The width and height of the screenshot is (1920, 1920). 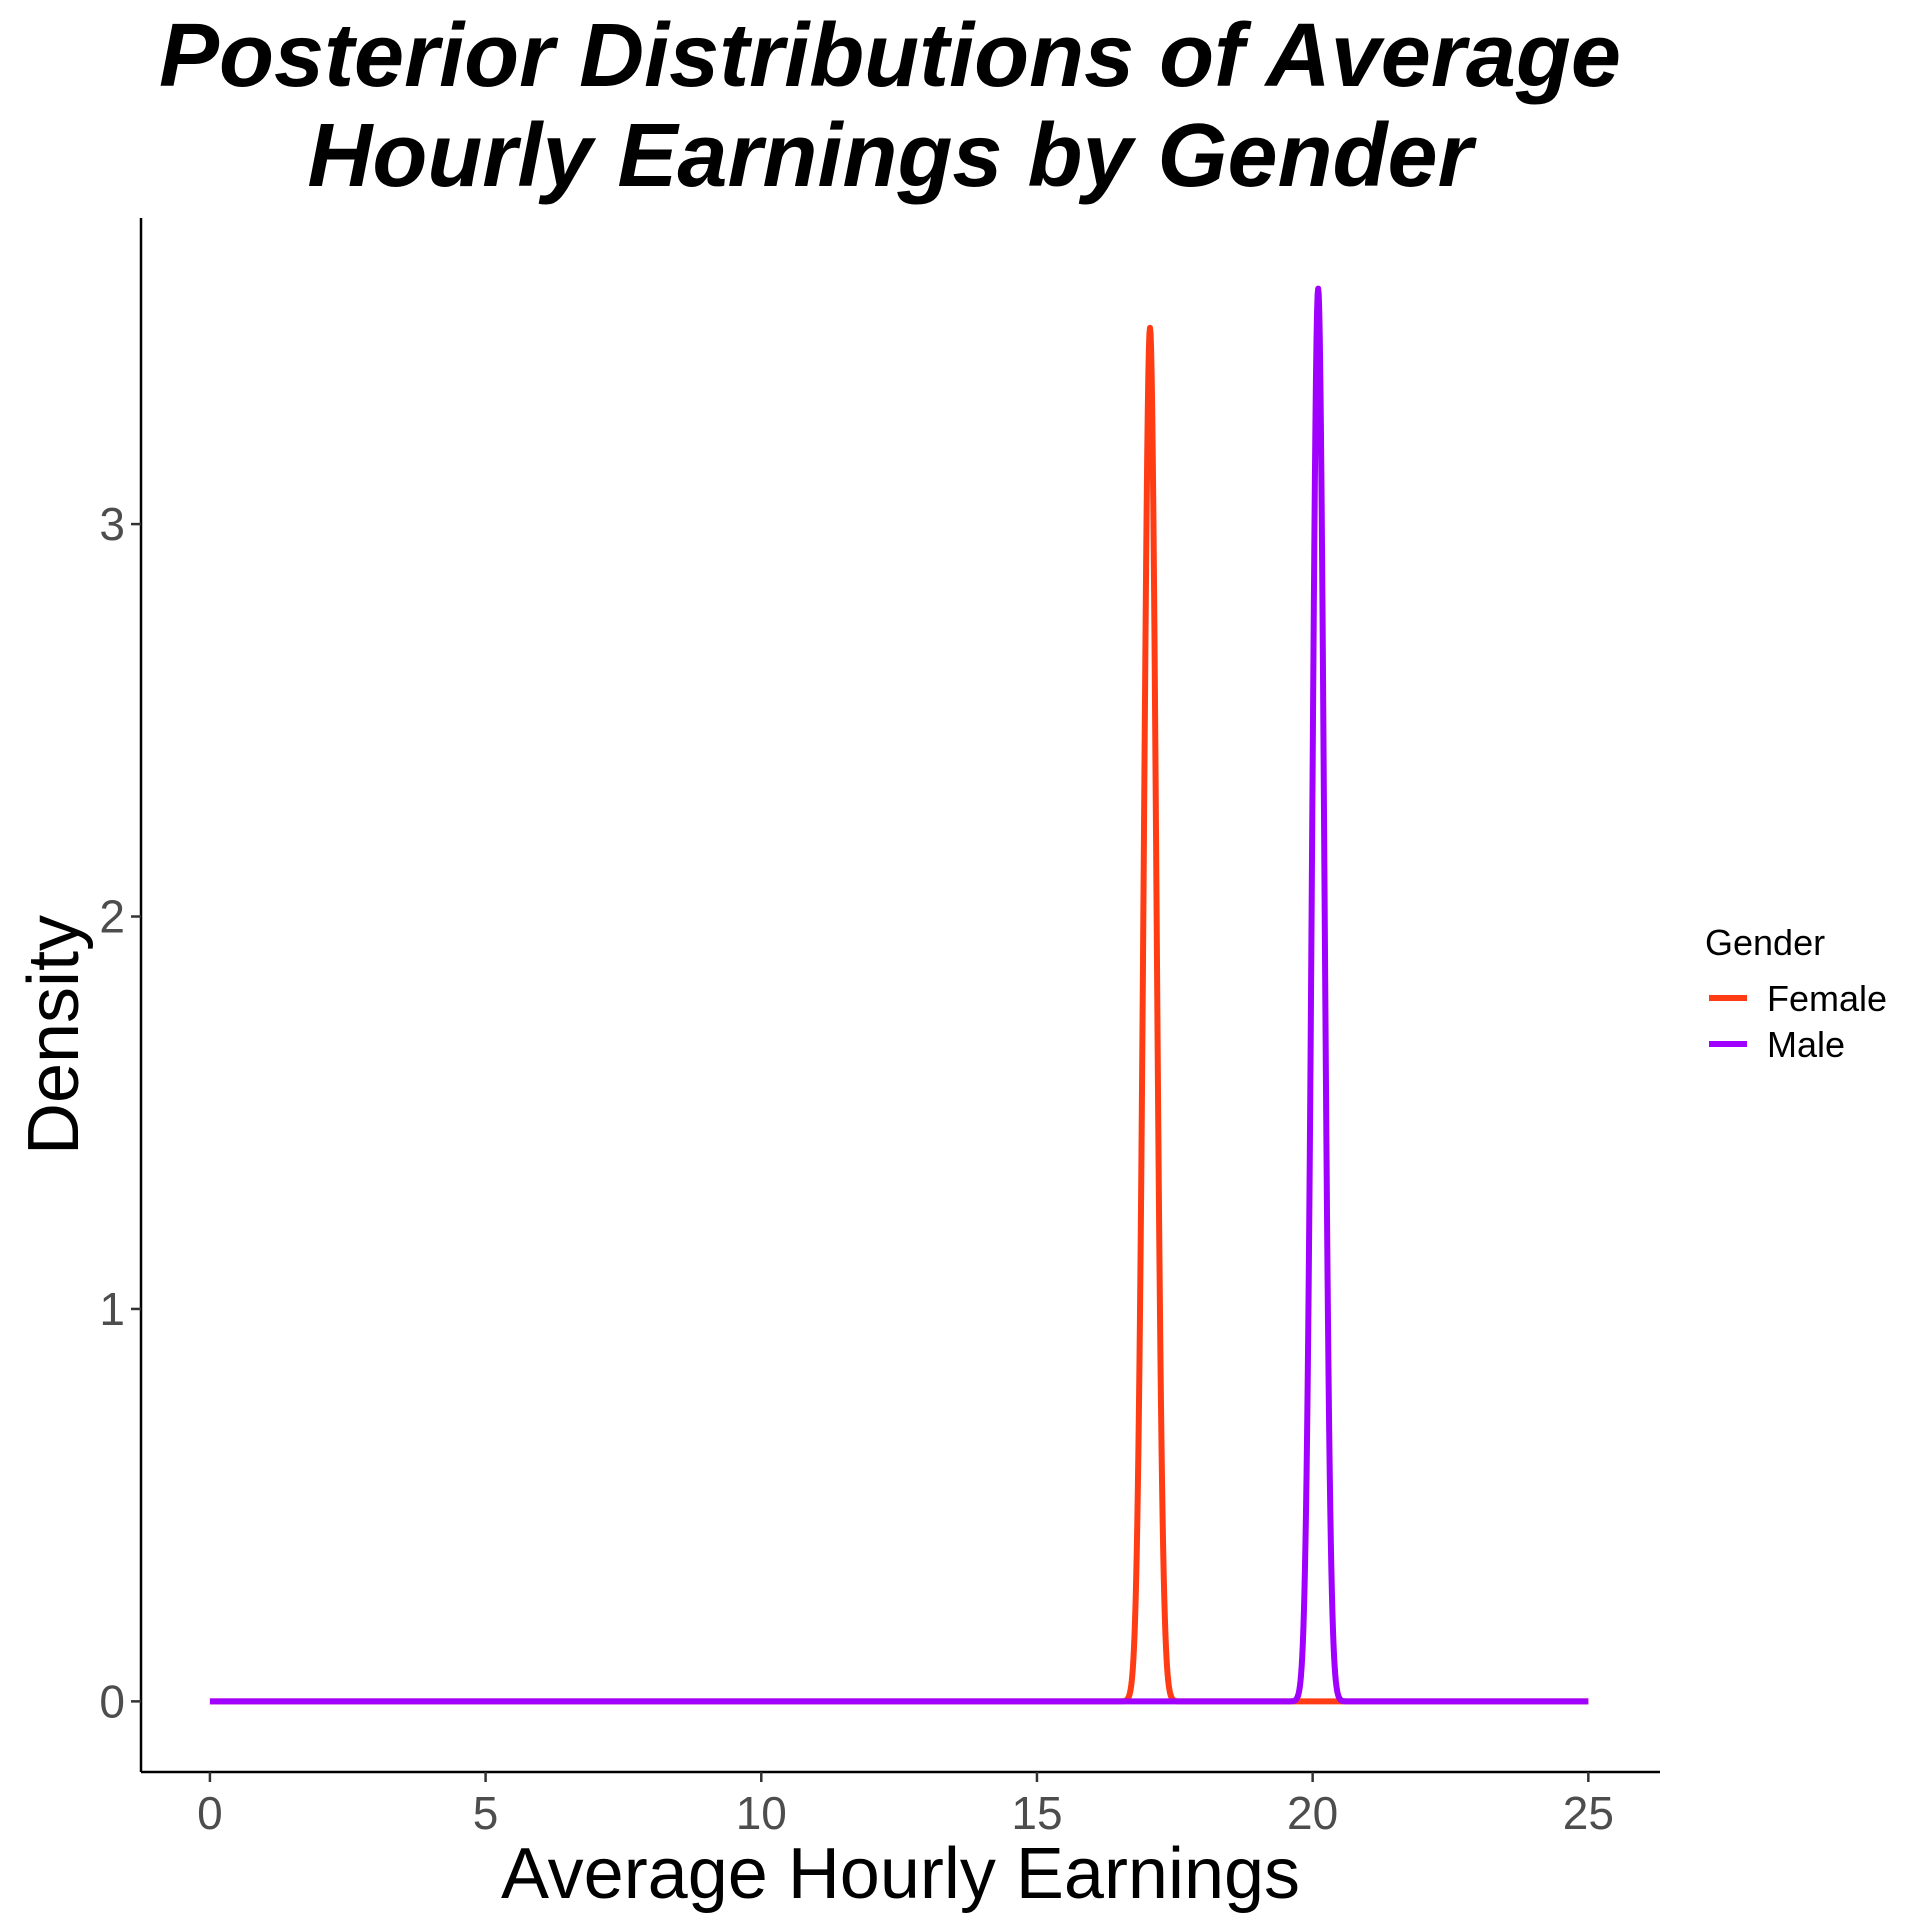 What do you see at coordinates (1588, 1813) in the screenshot?
I see `x-tick-label: 25` at bounding box center [1588, 1813].